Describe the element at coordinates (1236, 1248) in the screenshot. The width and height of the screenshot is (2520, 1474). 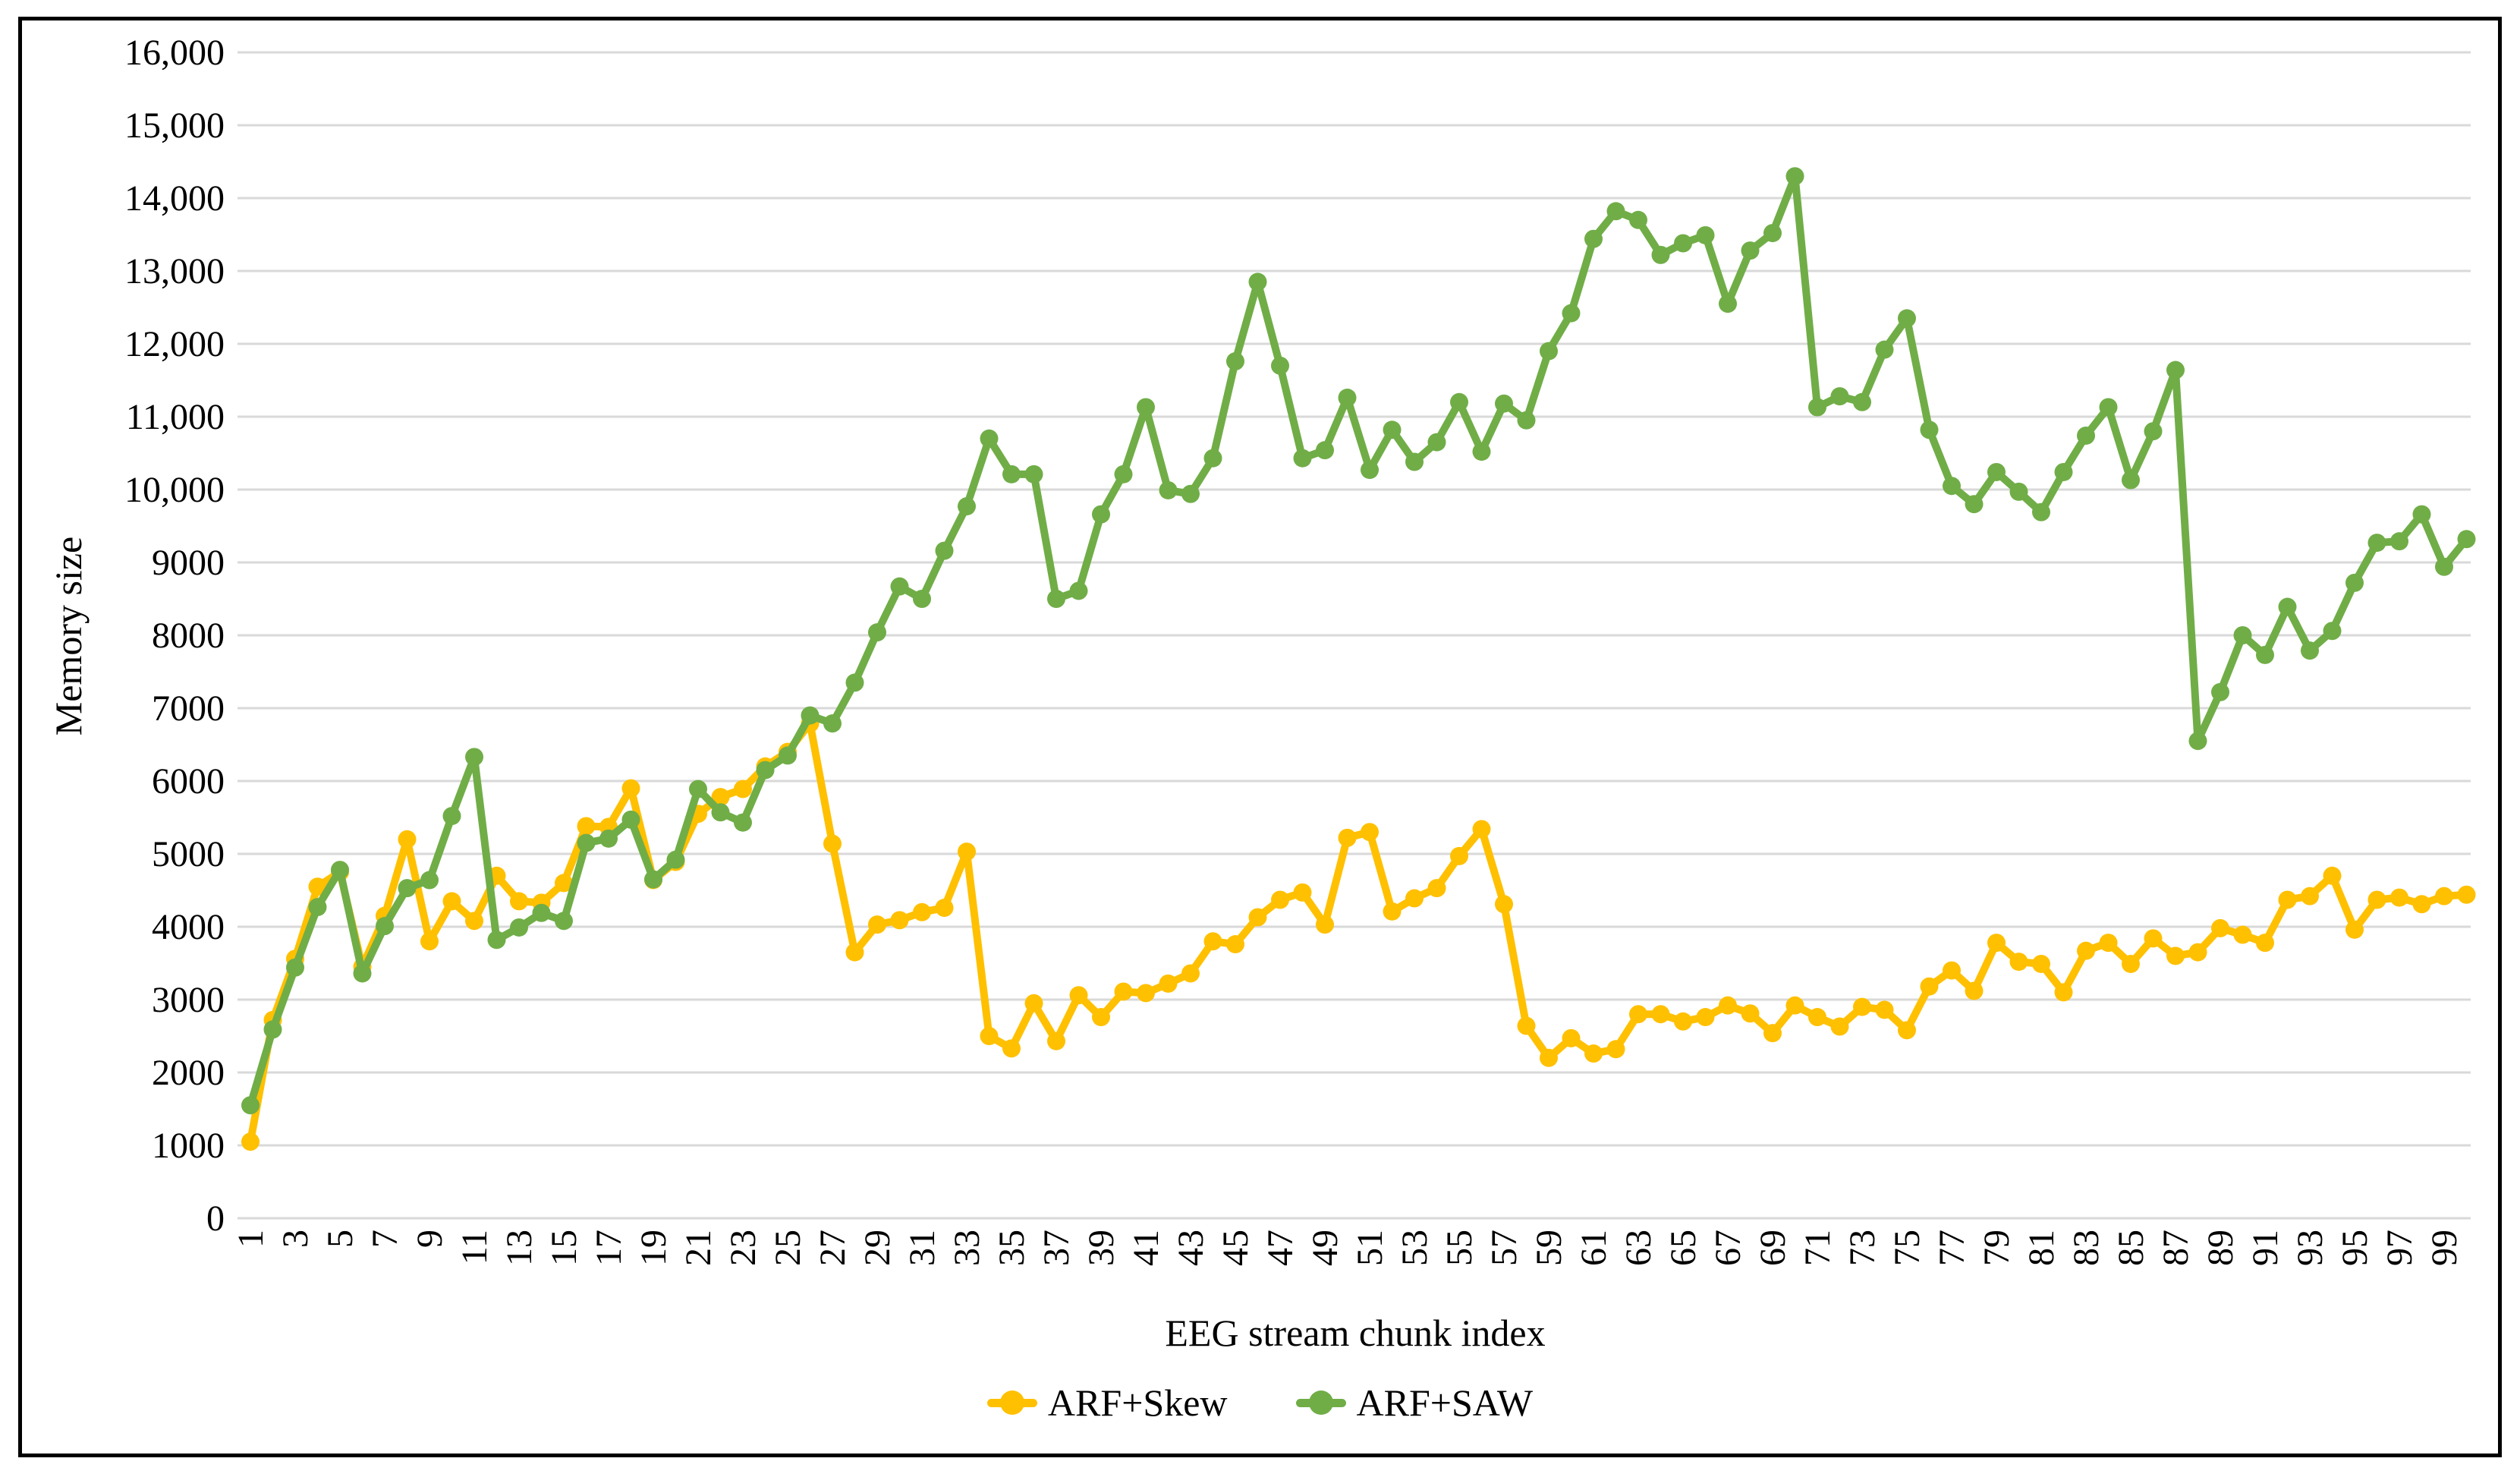
I see `x-tick-label: 45` at that location.